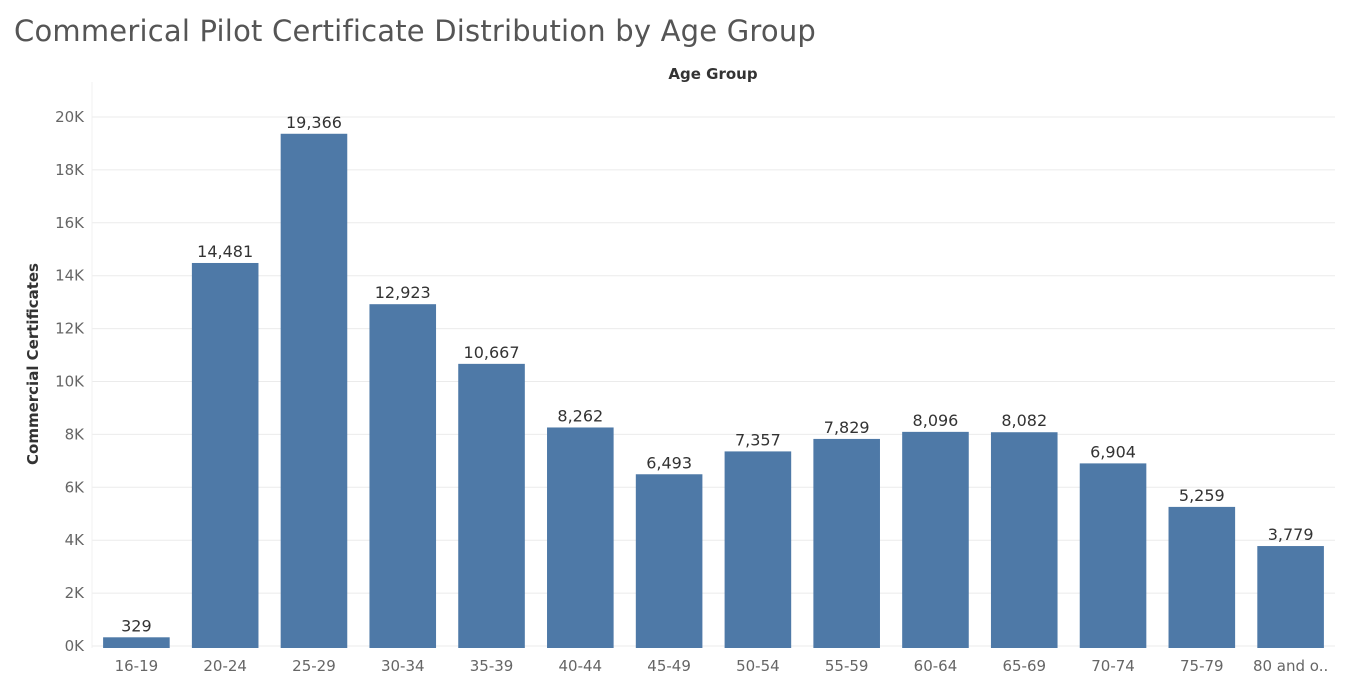  What do you see at coordinates (136, 625) in the screenshot?
I see `data-label: 329` at bounding box center [136, 625].